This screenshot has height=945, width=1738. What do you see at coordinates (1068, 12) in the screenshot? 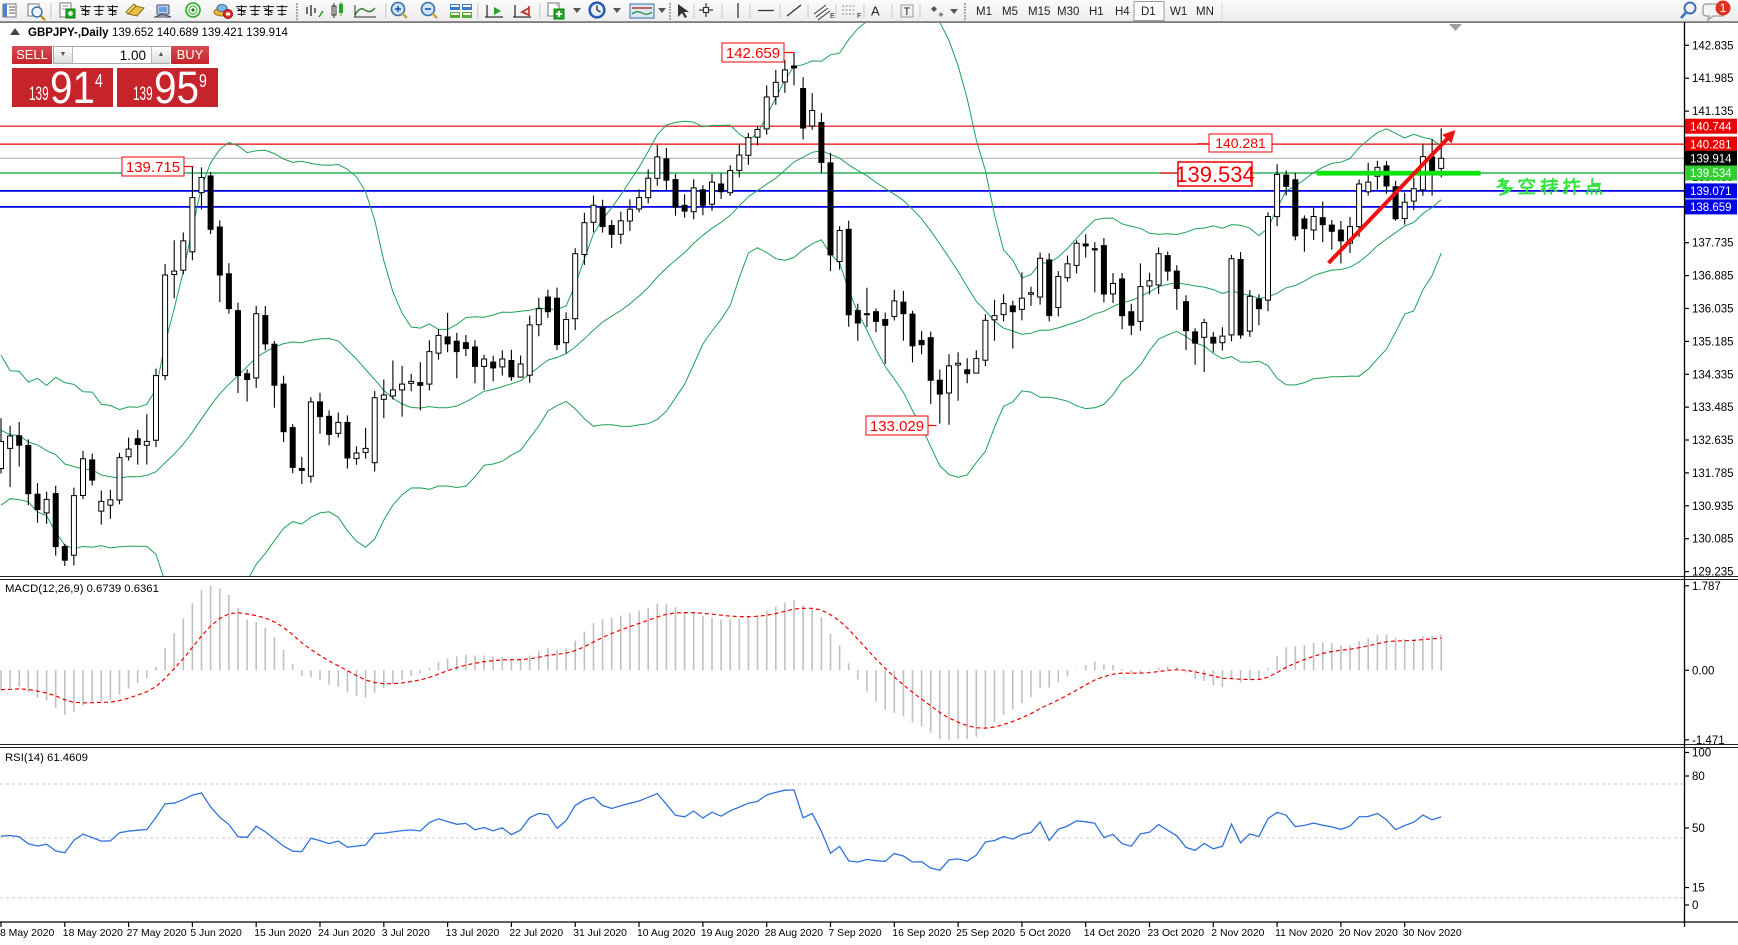
I see `svg-text: M30` at bounding box center [1068, 12].